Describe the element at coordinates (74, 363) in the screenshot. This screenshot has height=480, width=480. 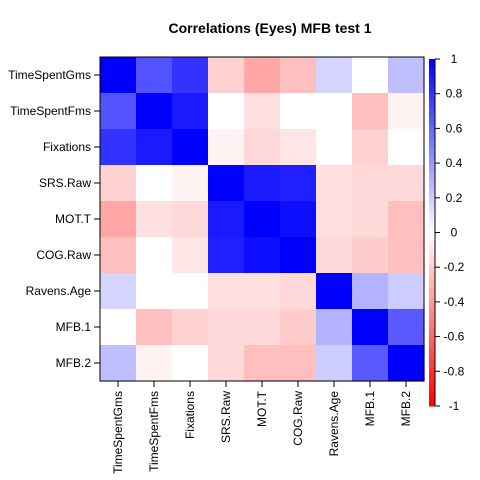
I see `row-tick-label: MFB.2` at that location.